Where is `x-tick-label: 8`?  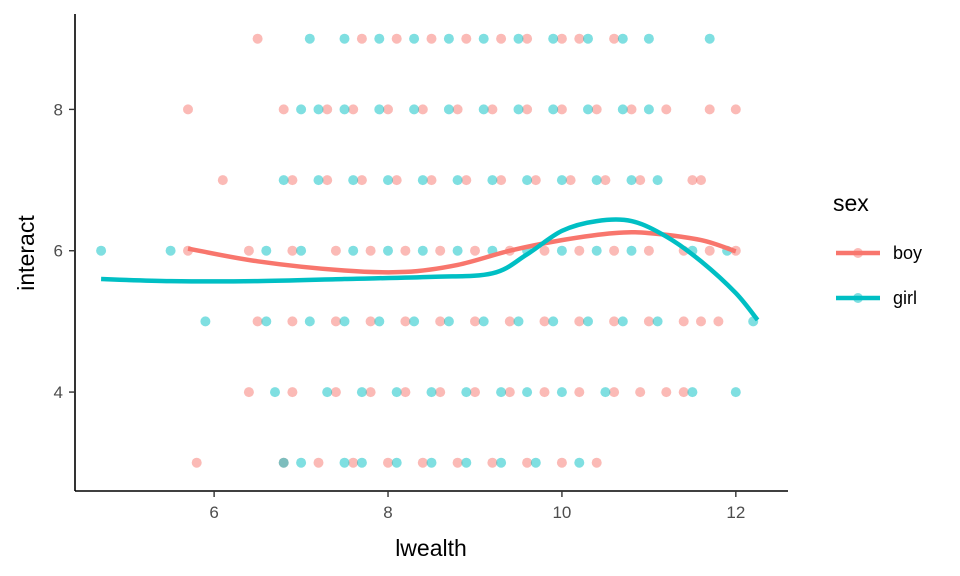
x-tick-label: 8 is located at coordinates (387, 512).